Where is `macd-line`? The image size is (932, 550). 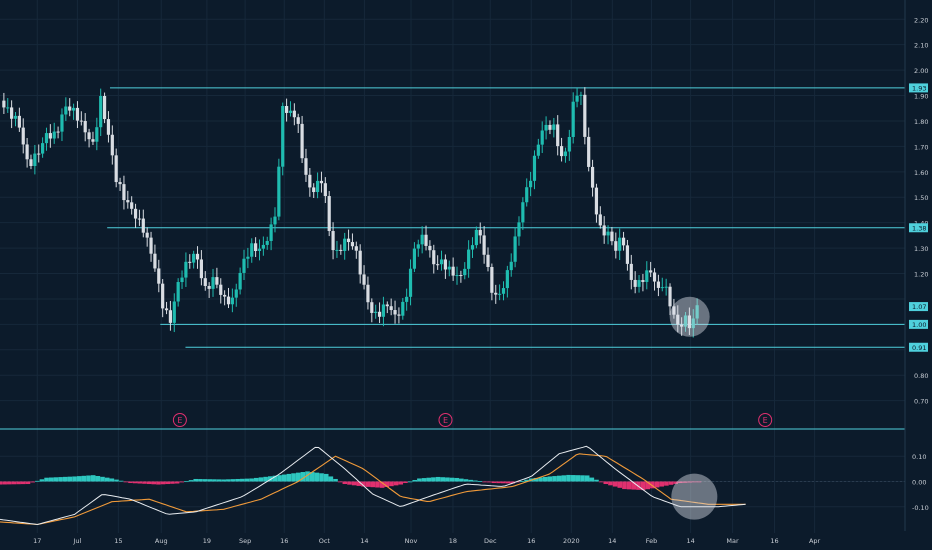 macd-line is located at coordinates (373, 485).